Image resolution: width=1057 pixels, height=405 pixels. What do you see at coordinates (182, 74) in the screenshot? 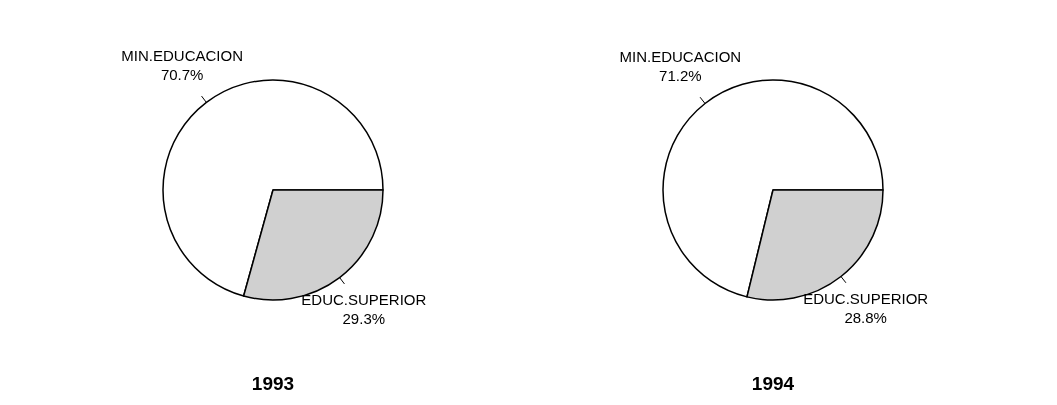
I see `data-label: 70.7%` at bounding box center [182, 74].